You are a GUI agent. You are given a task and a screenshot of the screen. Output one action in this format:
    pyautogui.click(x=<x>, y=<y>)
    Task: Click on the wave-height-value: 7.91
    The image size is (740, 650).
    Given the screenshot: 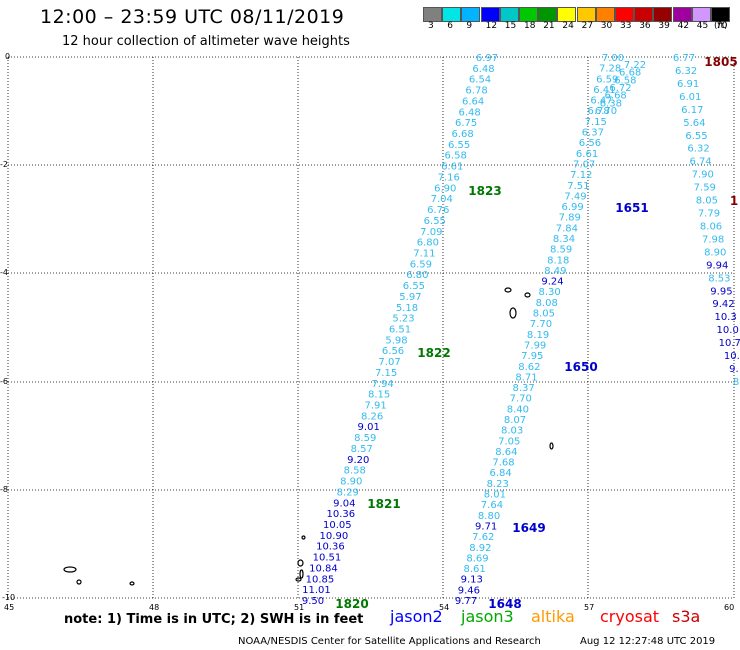 What is the action you would take?
    pyautogui.click(x=376, y=406)
    